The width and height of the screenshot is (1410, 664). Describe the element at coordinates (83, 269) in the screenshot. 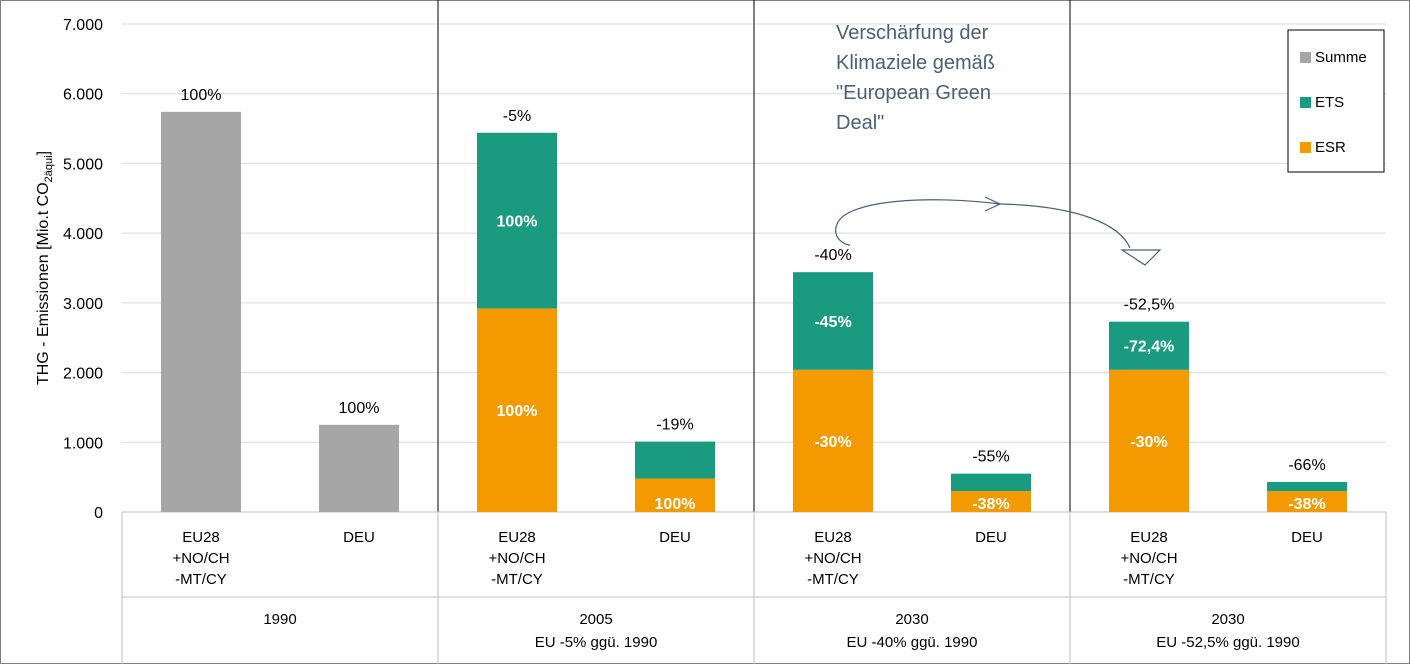

I see `y-axis-ticks: 0 1.000 2.000 3.000 4.000 5.000 6.000 7.000` at that location.